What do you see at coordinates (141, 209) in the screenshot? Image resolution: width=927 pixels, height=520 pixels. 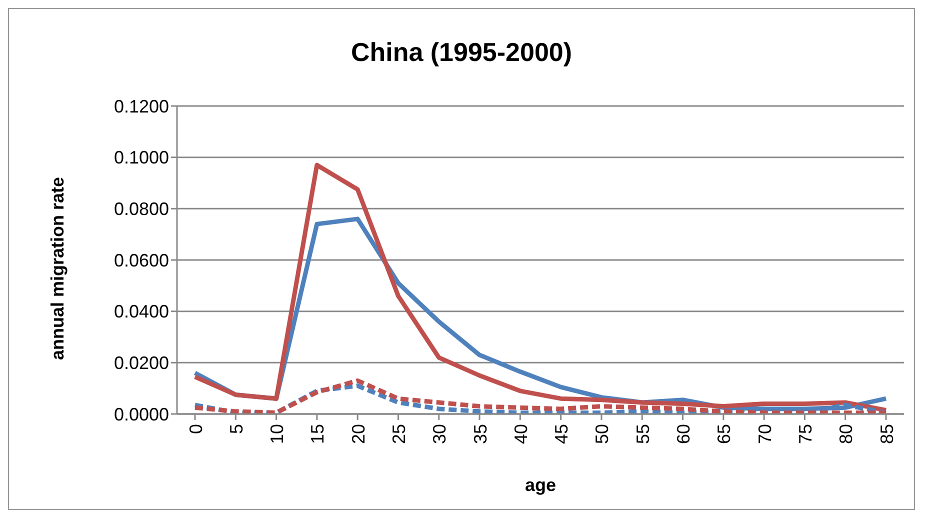 I see `y-tick-label: 0.0800` at bounding box center [141, 209].